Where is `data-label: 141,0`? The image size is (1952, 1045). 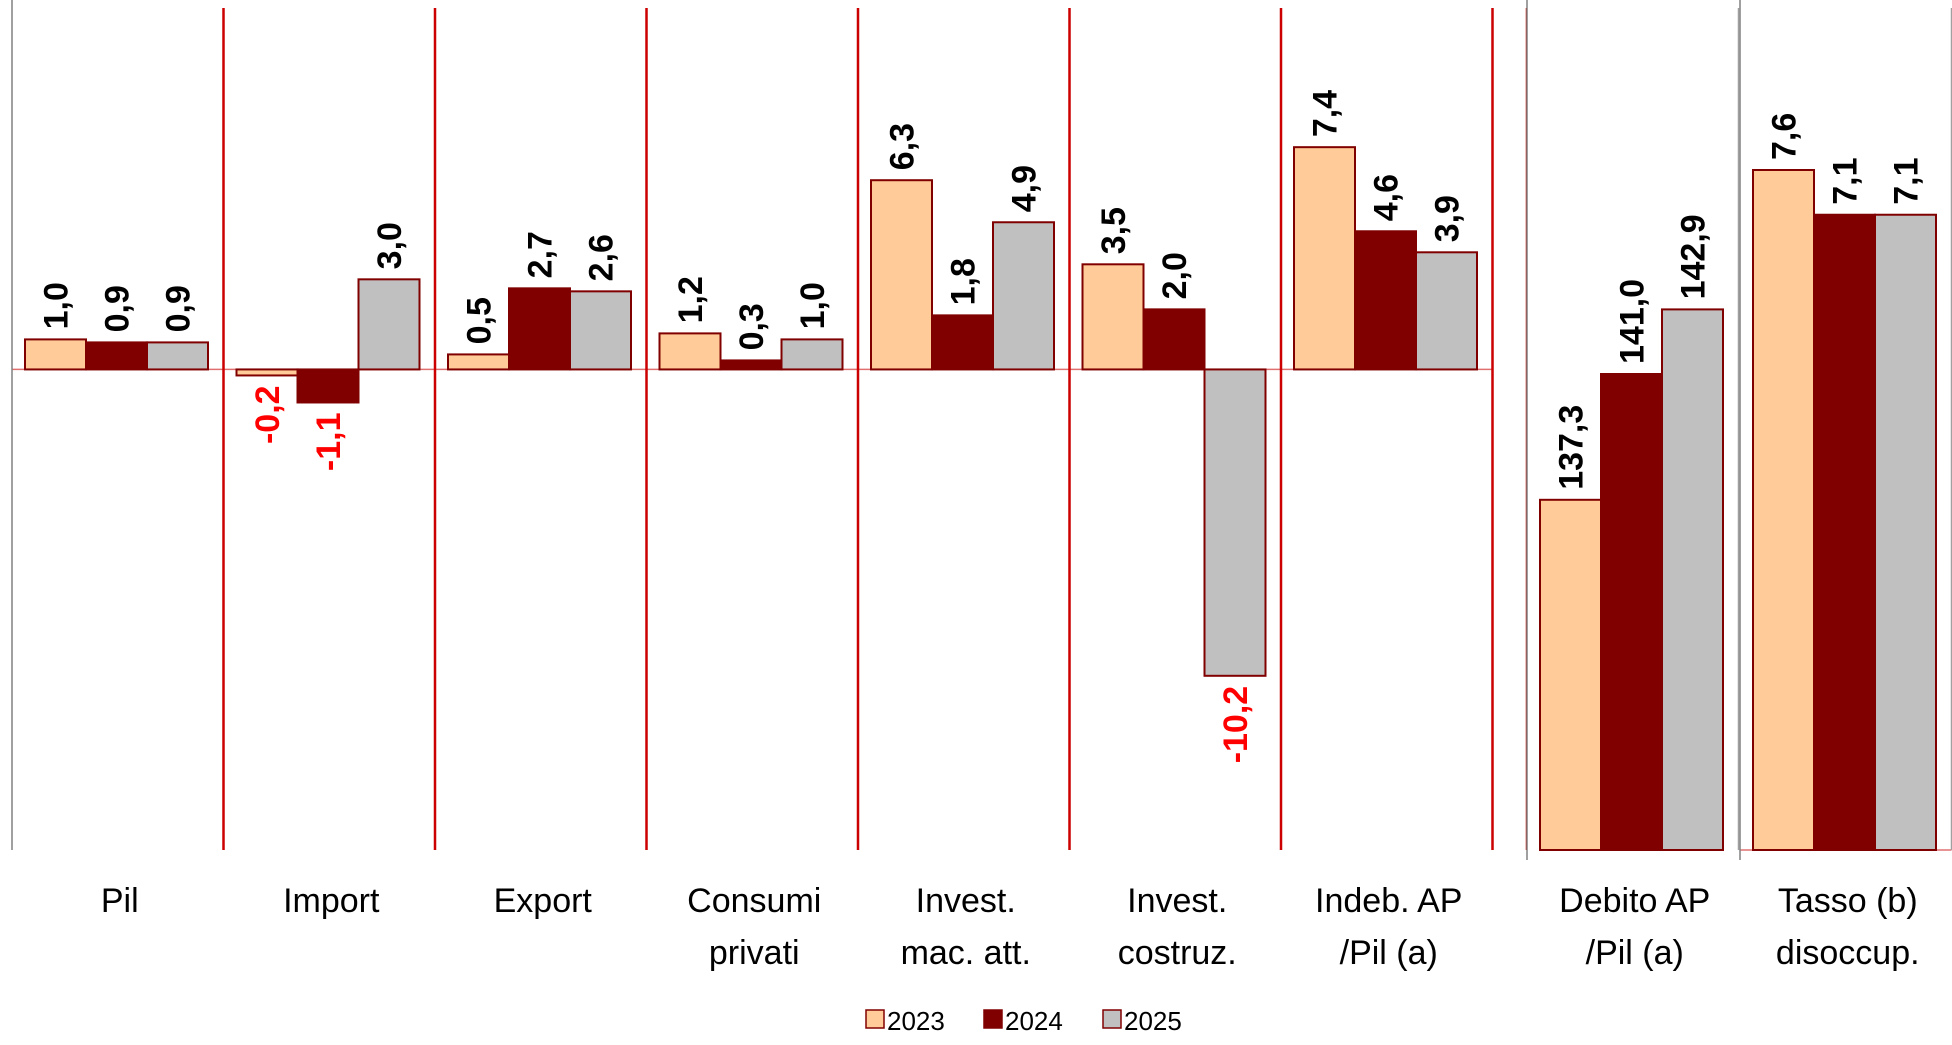 data-label: 141,0 is located at coordinates (1633, 321).